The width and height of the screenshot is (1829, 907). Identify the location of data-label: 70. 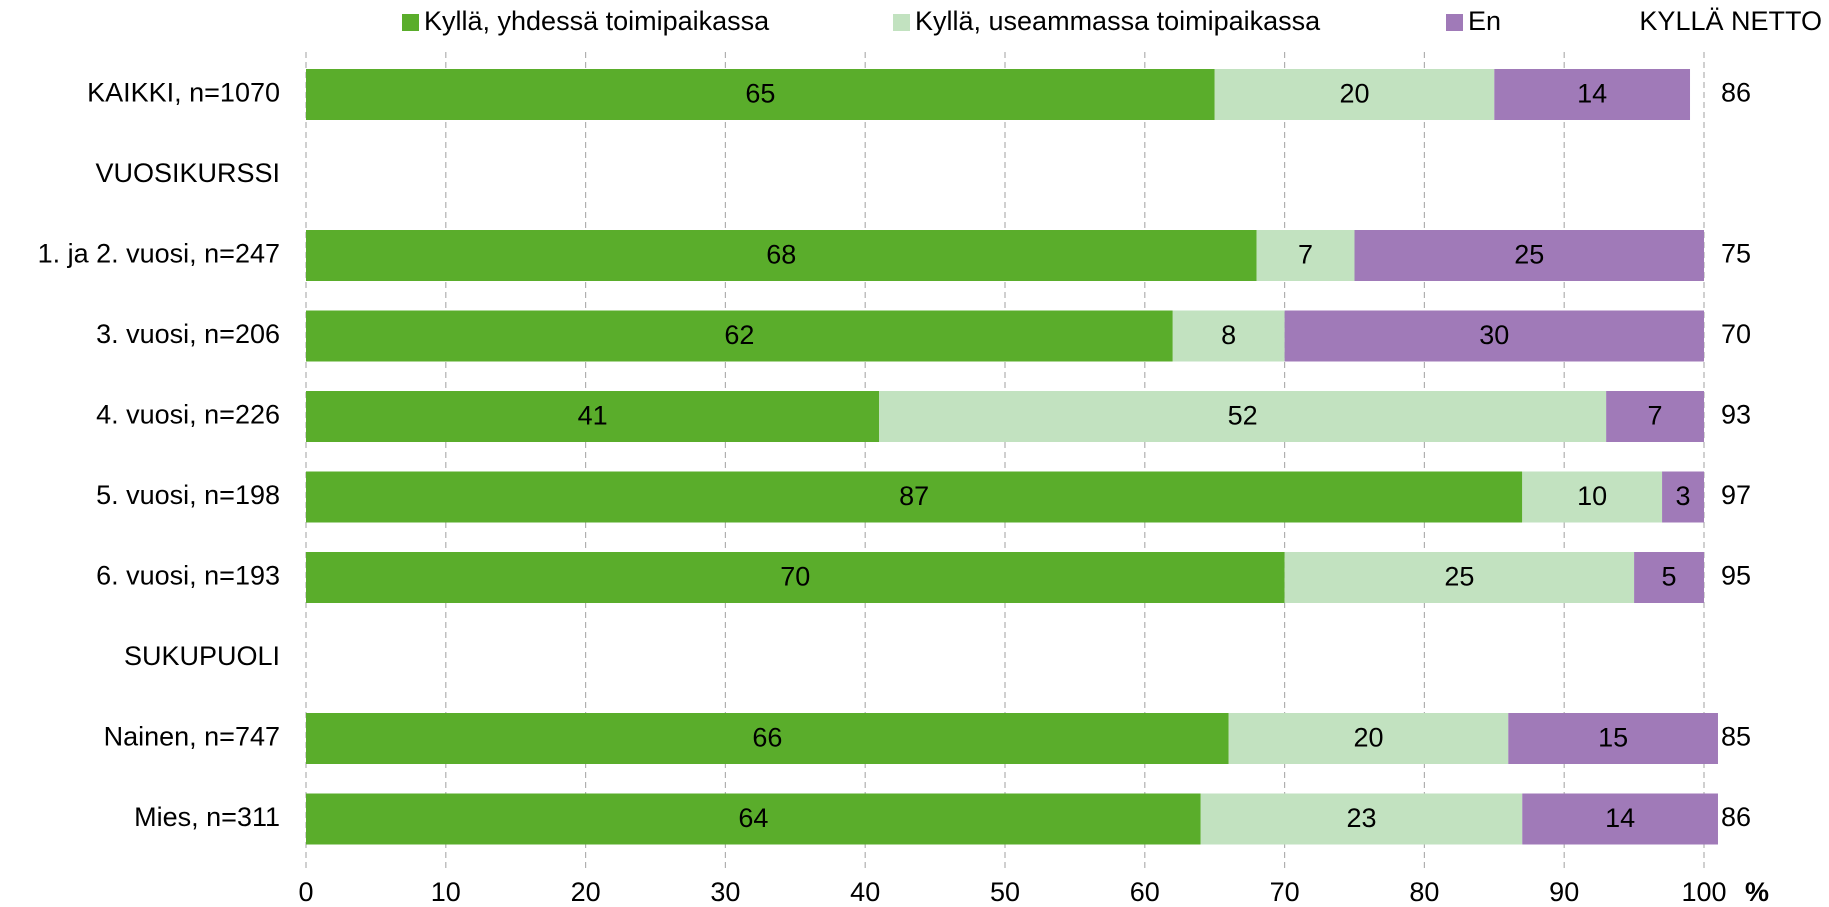
(795, 577).